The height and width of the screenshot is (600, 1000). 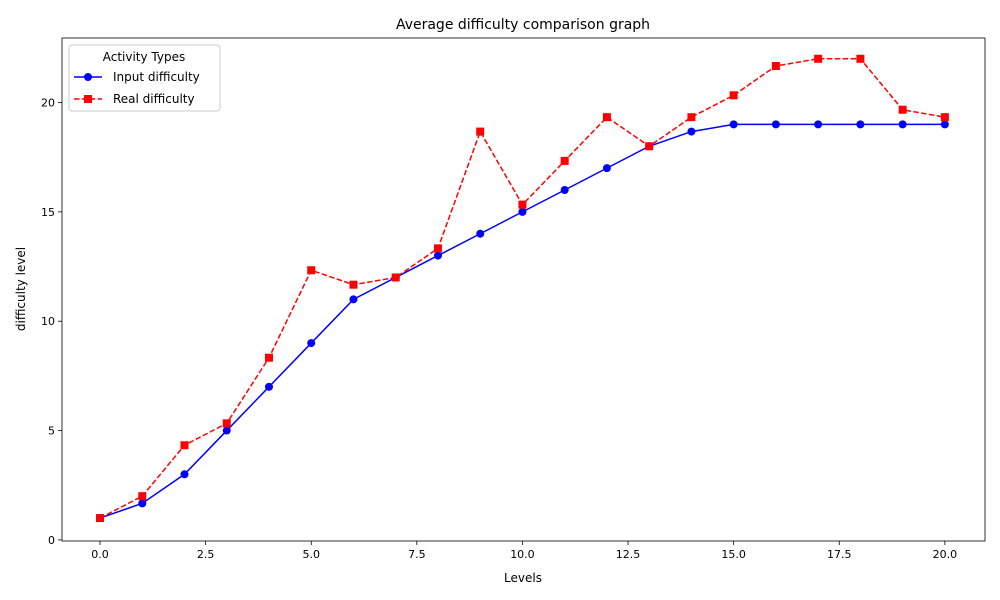 I want to click on legend-box, so click(x=144, y=78).